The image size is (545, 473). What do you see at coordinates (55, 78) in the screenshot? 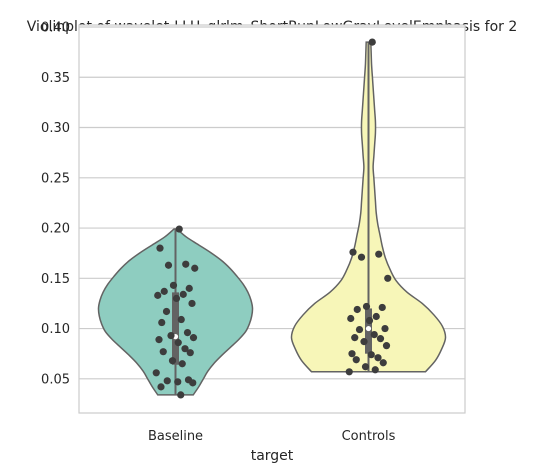
I see `y-tick-label: 0.35` at bounding box center [55, 78].